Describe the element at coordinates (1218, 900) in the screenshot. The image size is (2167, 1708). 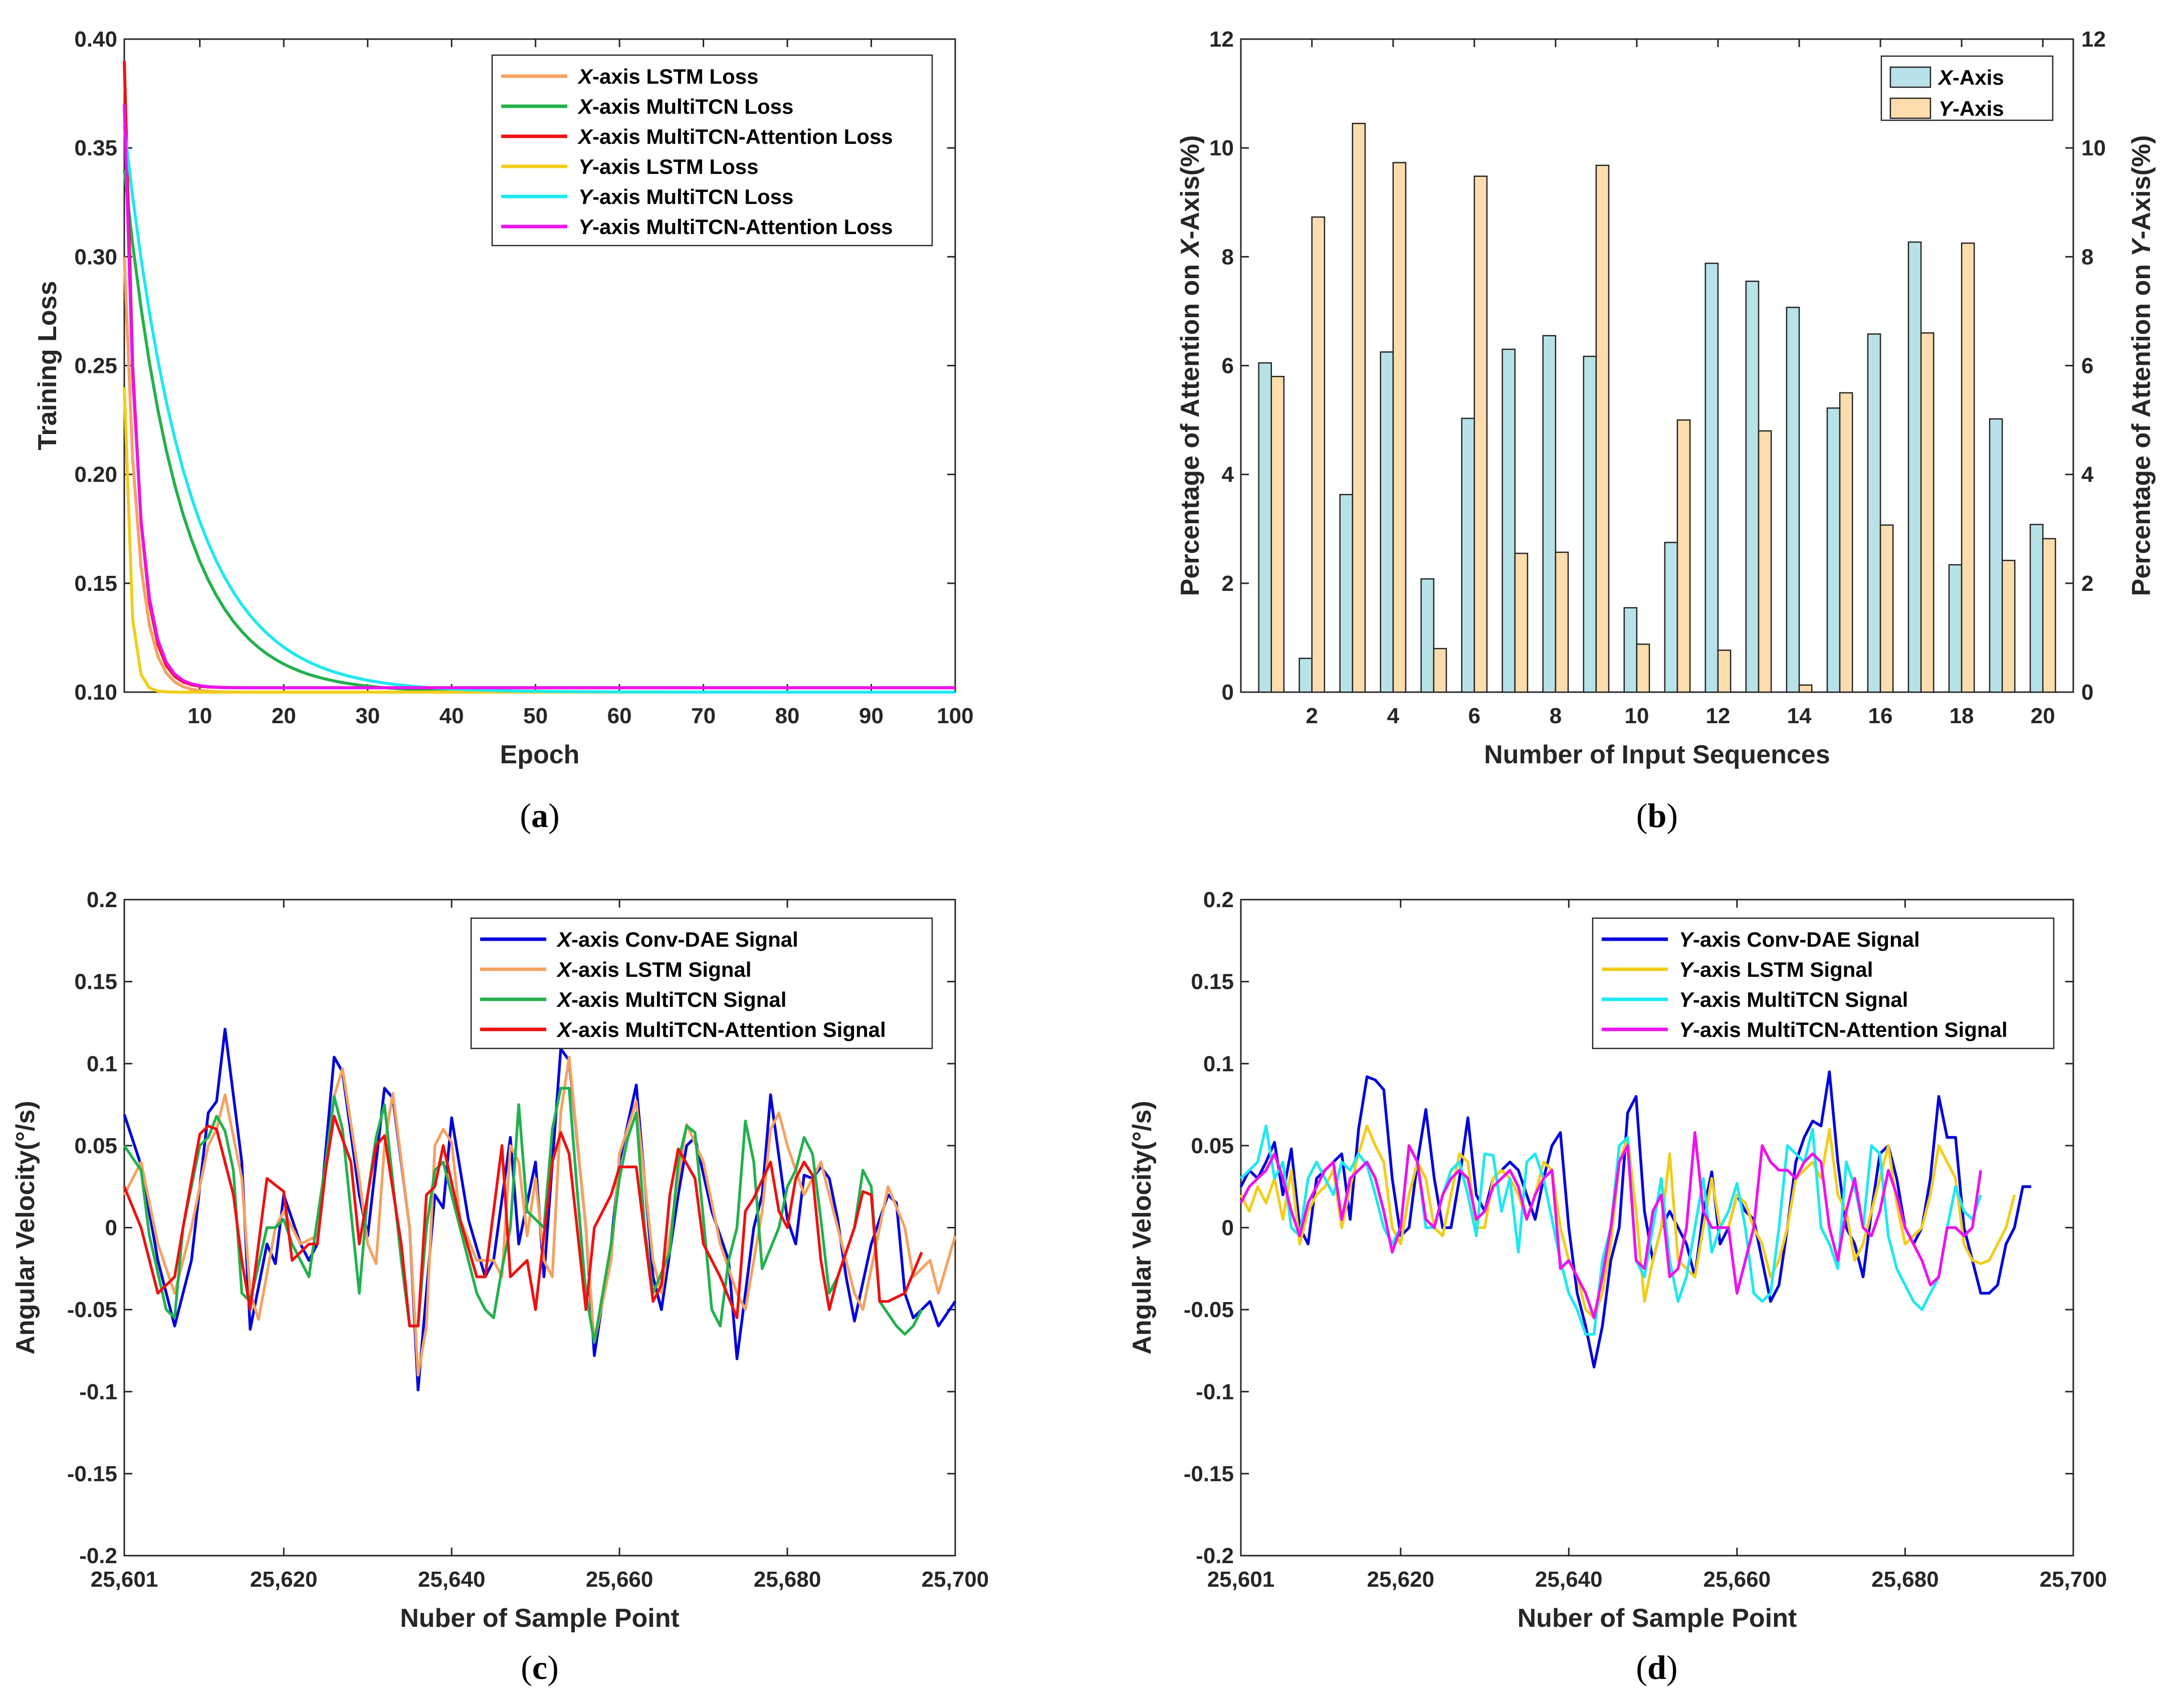
I see `y-tick-label: 0.2` at that location.